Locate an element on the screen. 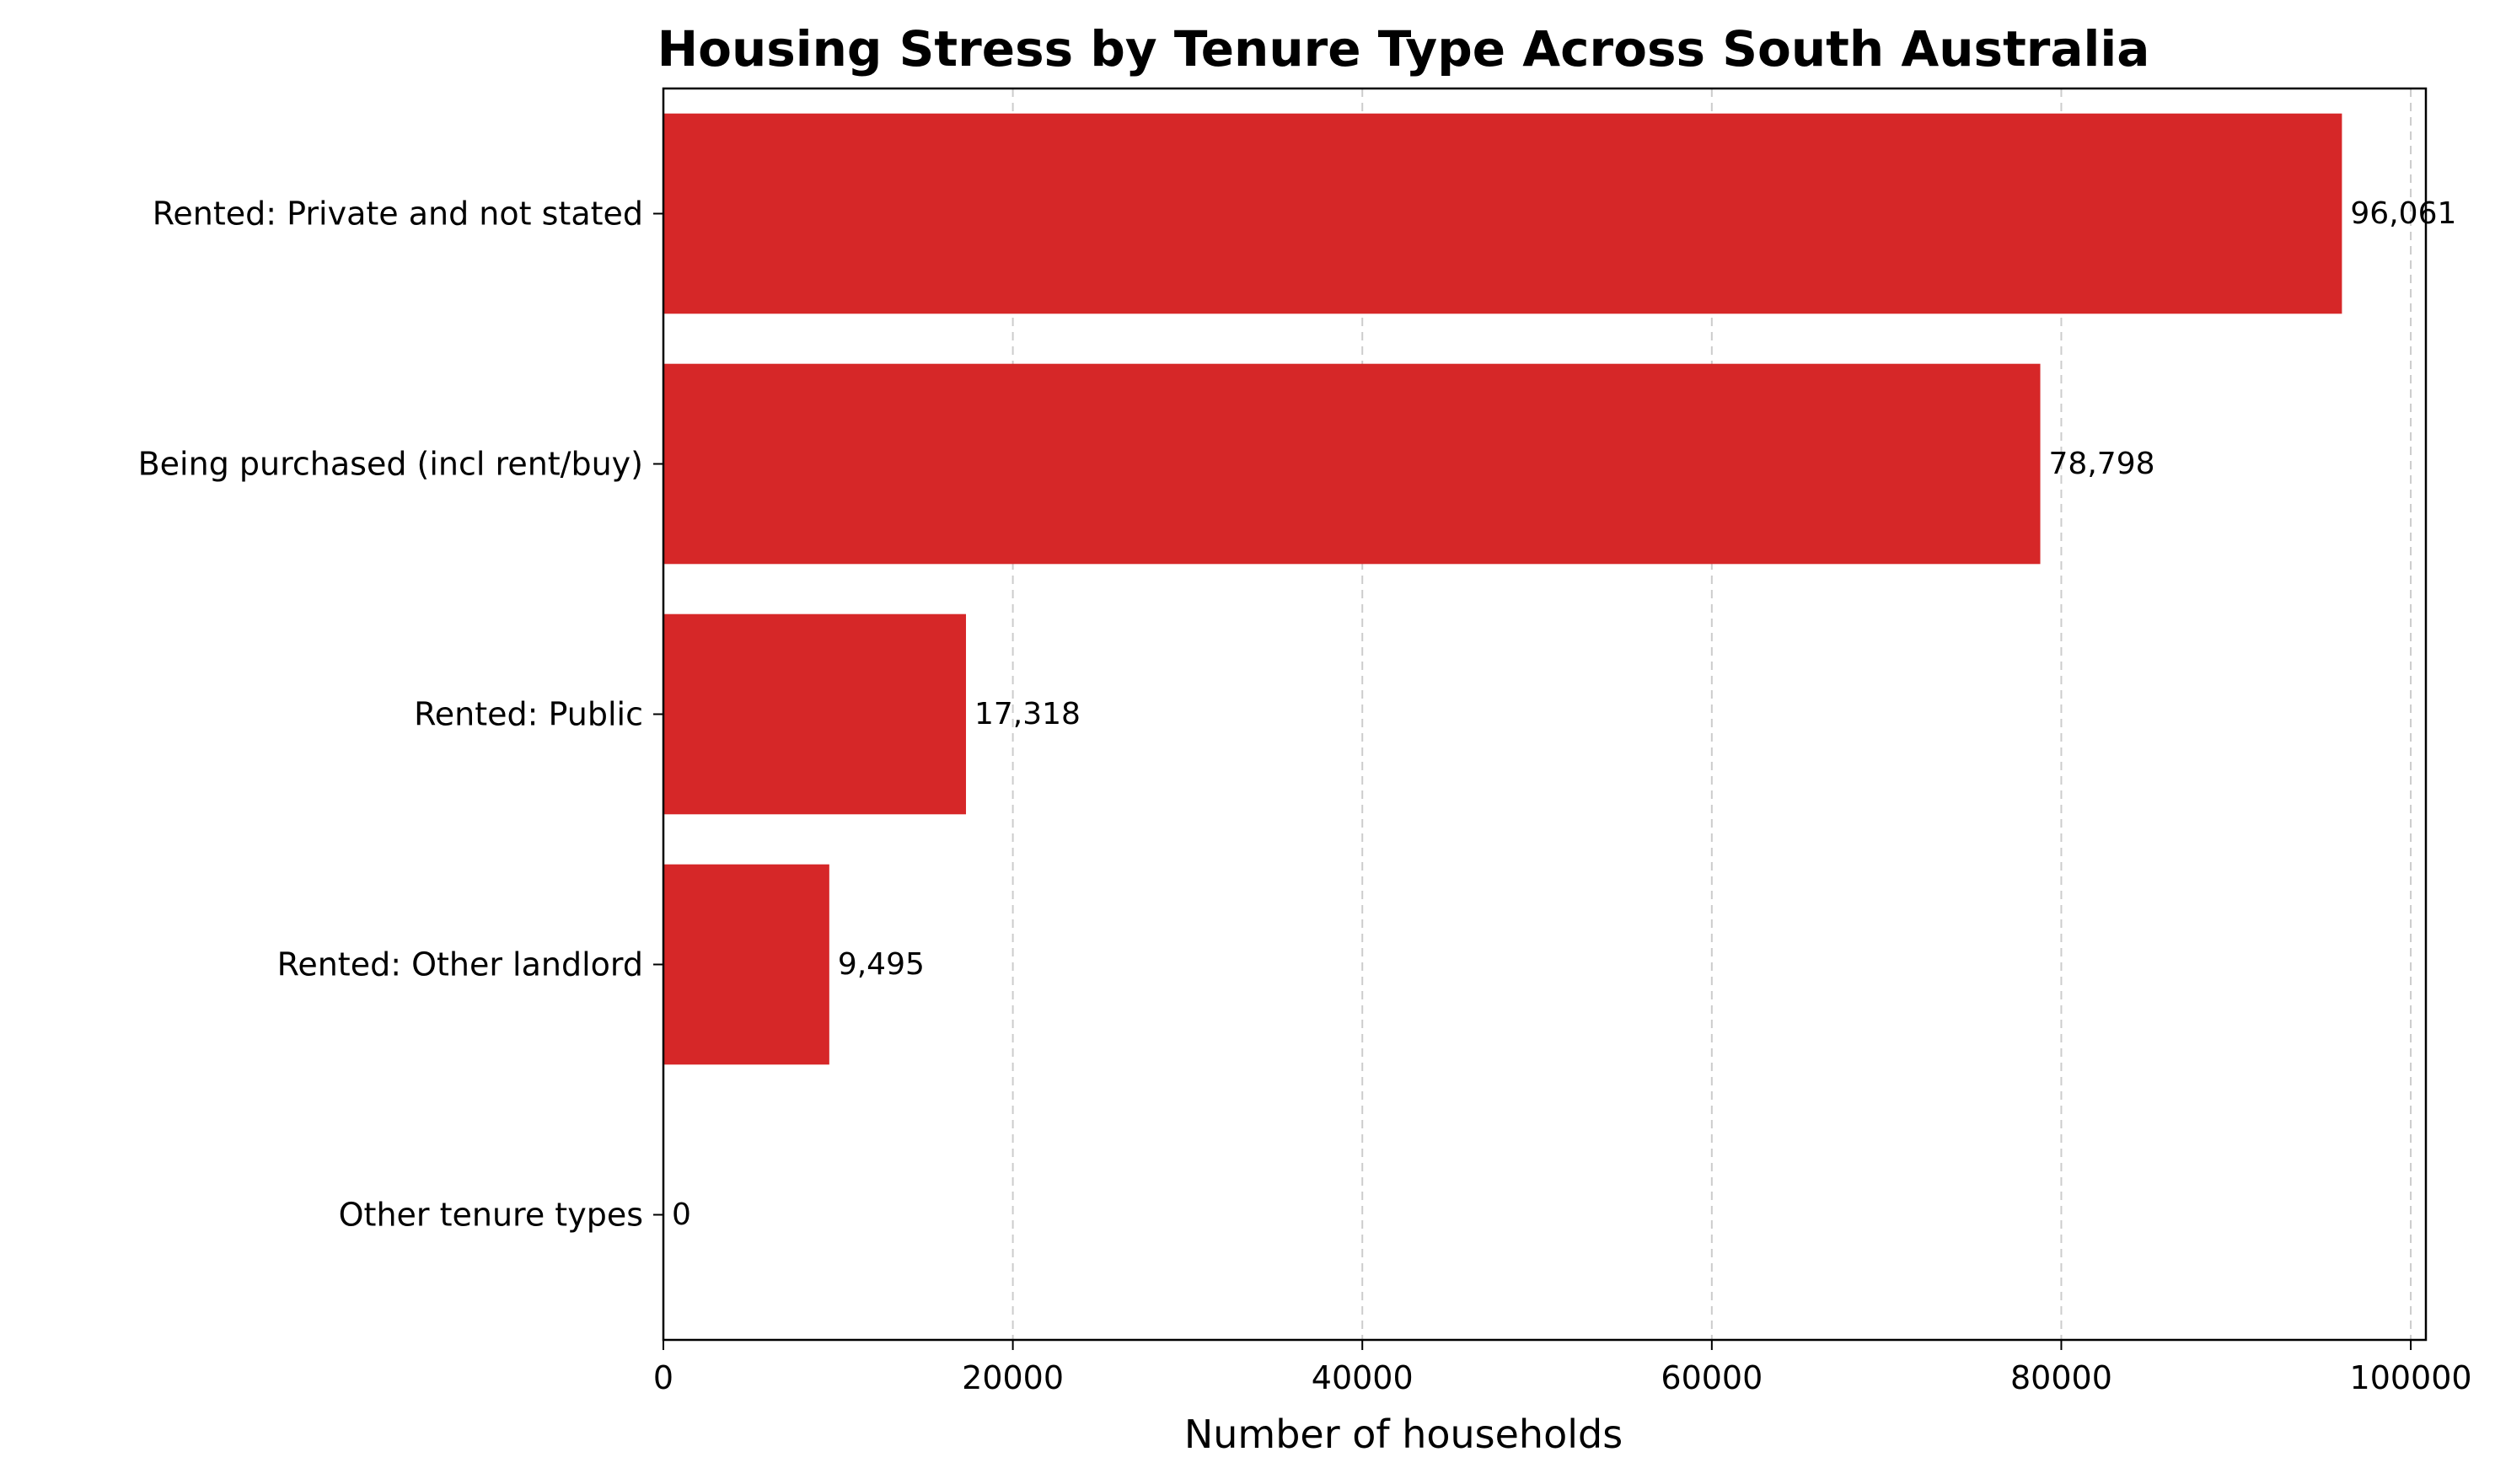 This screenshot has height=1484, width=2495. x-tick-label: 0 is located at coordinates (663, 1377).